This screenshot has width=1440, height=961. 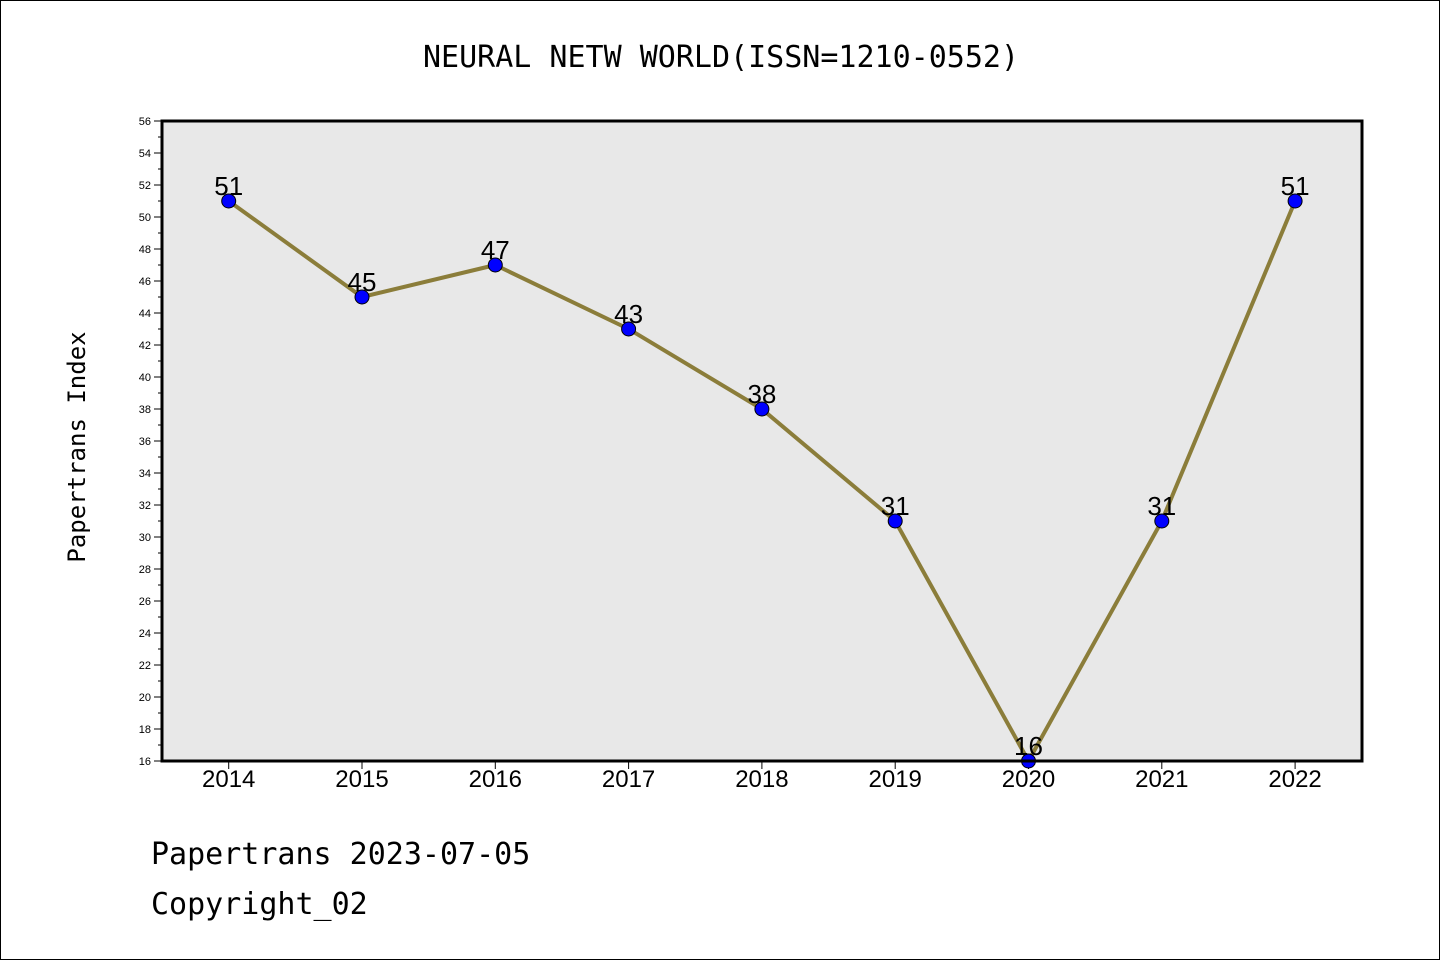 What do you see at coordinates (495, 250) in the screenshot?
I see `data-label: 47` at bounding box center [495, 250].